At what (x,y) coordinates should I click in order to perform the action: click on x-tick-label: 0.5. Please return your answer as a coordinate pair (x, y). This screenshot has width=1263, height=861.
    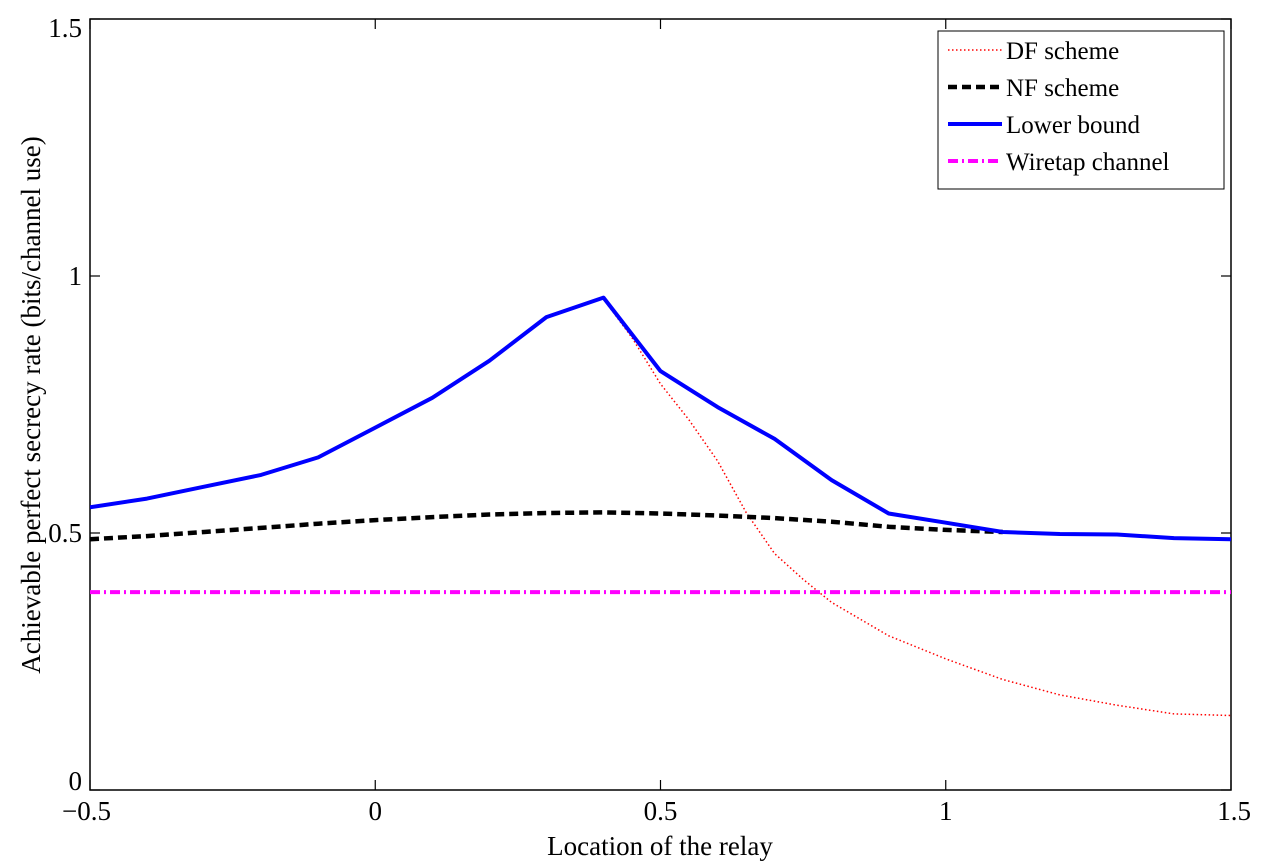
    Looking at the image, I should click on (661, 811).